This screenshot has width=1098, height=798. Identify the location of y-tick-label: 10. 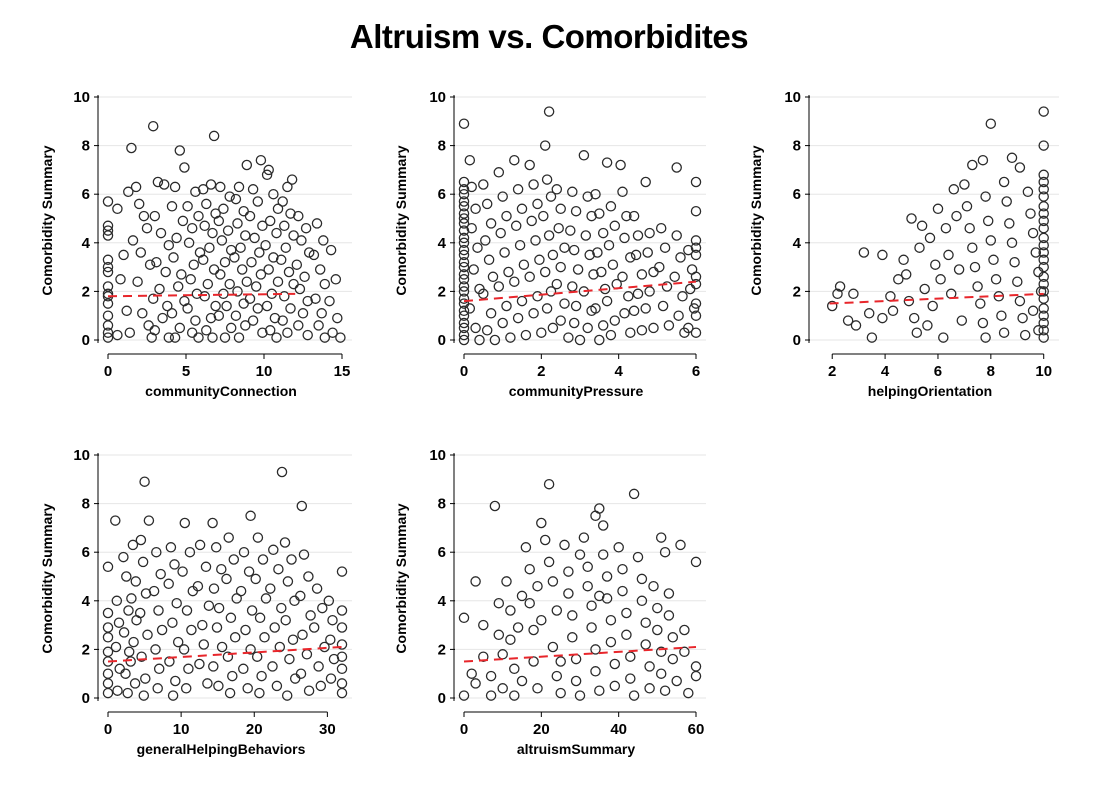
(437, 97).